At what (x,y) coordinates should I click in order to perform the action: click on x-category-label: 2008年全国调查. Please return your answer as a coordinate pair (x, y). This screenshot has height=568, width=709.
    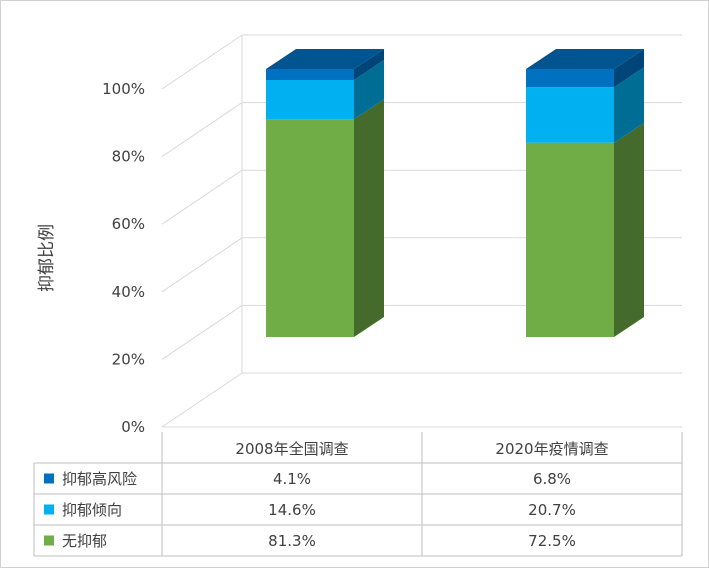
    Looking at the image, I should click on (291, 449).